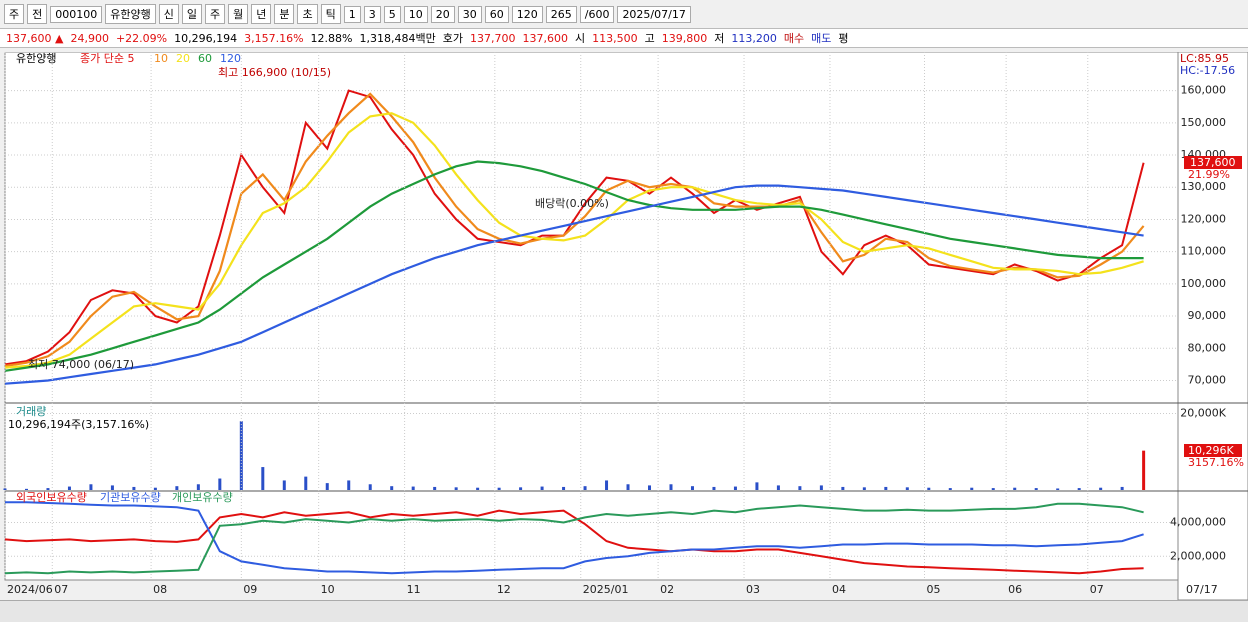 Image resolution: width=1248 pixels, height=622 pixels. I want to click on x-tick-label: 02, so click(667, 589).